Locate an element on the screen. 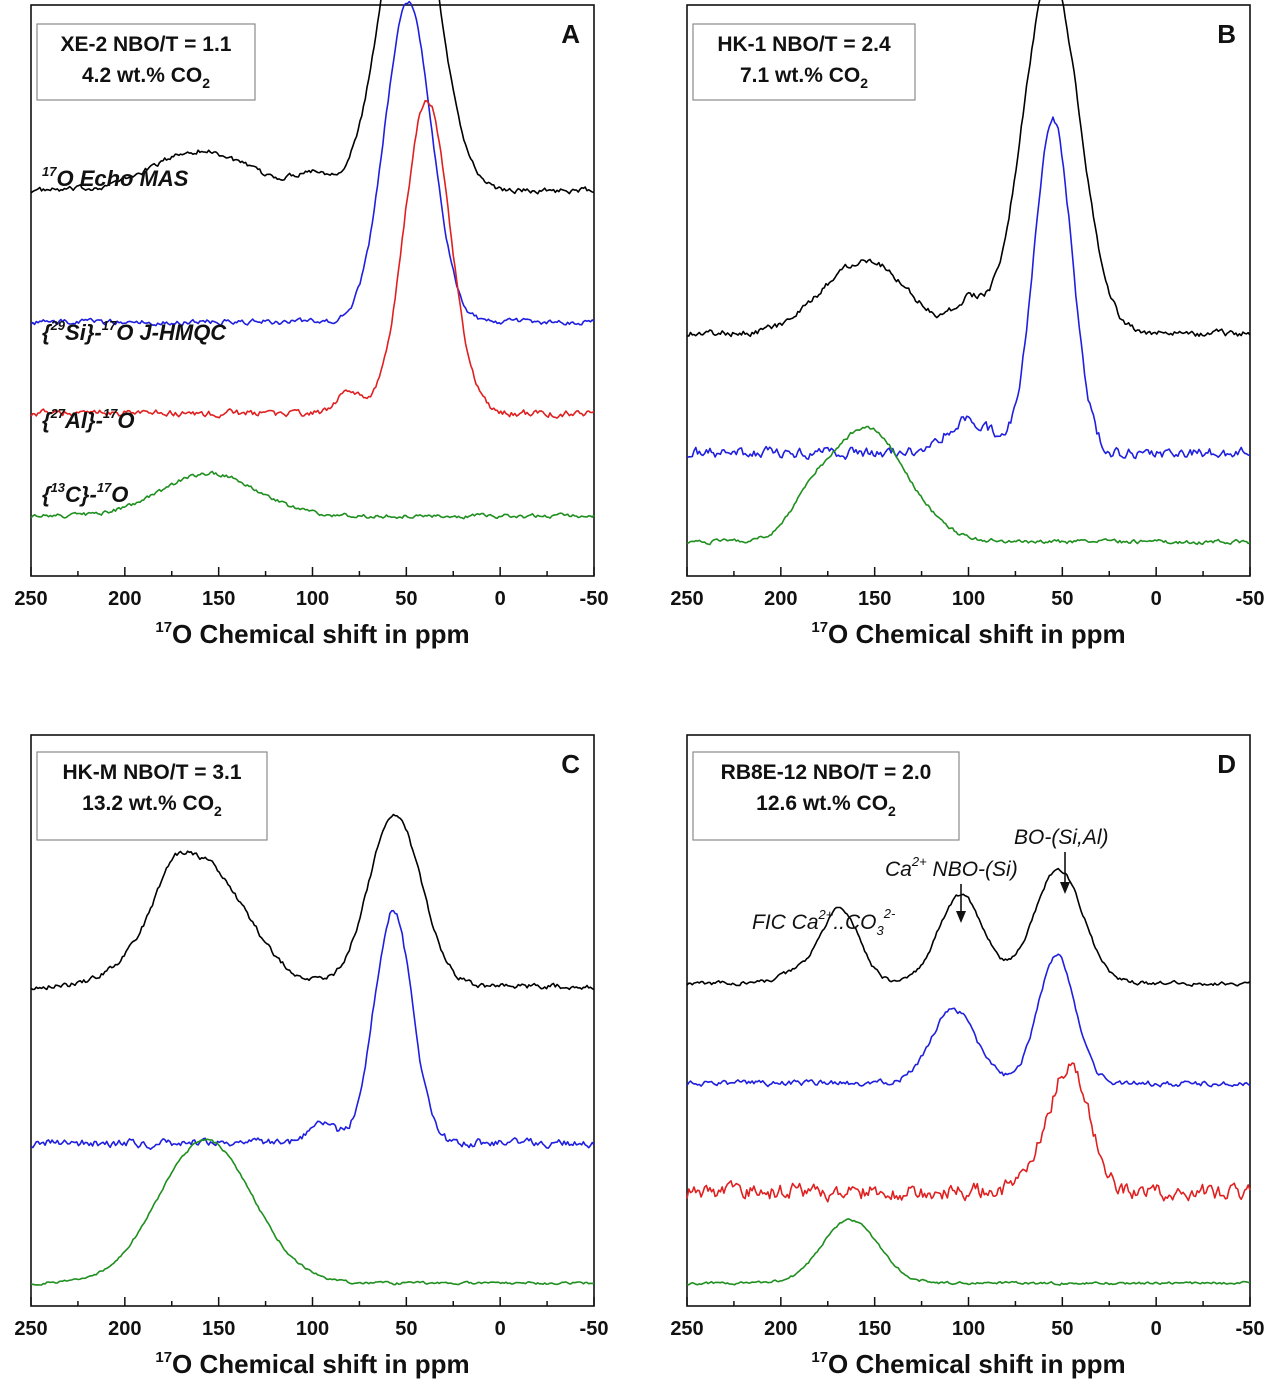  trace-label: {13C}-17O is located at coordinates (85, 493).